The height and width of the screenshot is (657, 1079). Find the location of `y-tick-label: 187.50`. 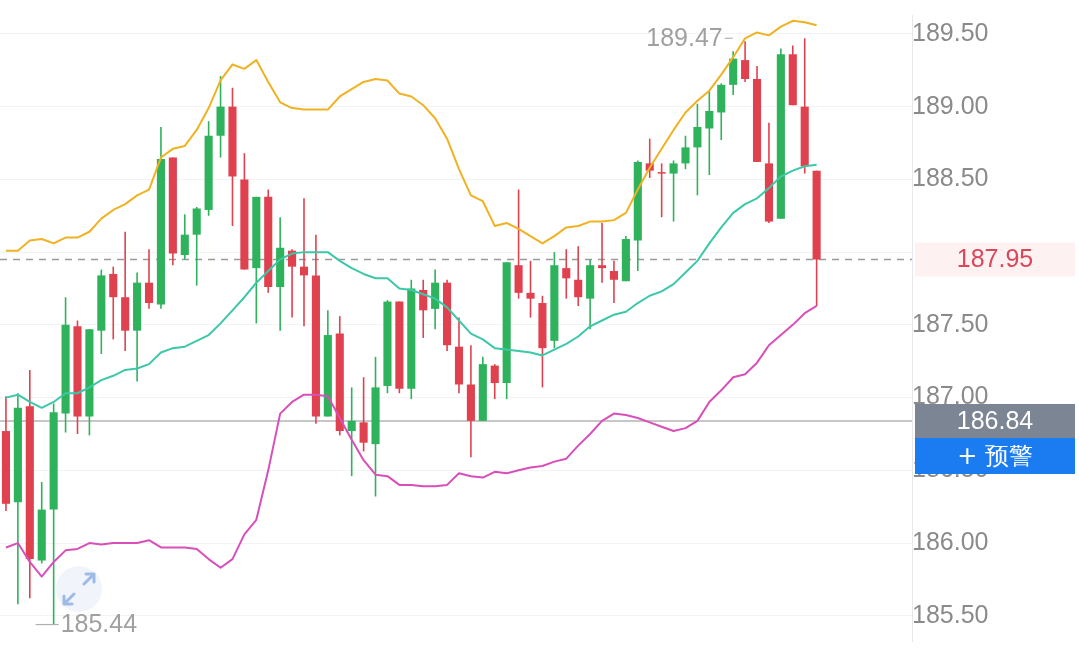

y-tick-label: 187.50 is located at coordinates (950, 322).